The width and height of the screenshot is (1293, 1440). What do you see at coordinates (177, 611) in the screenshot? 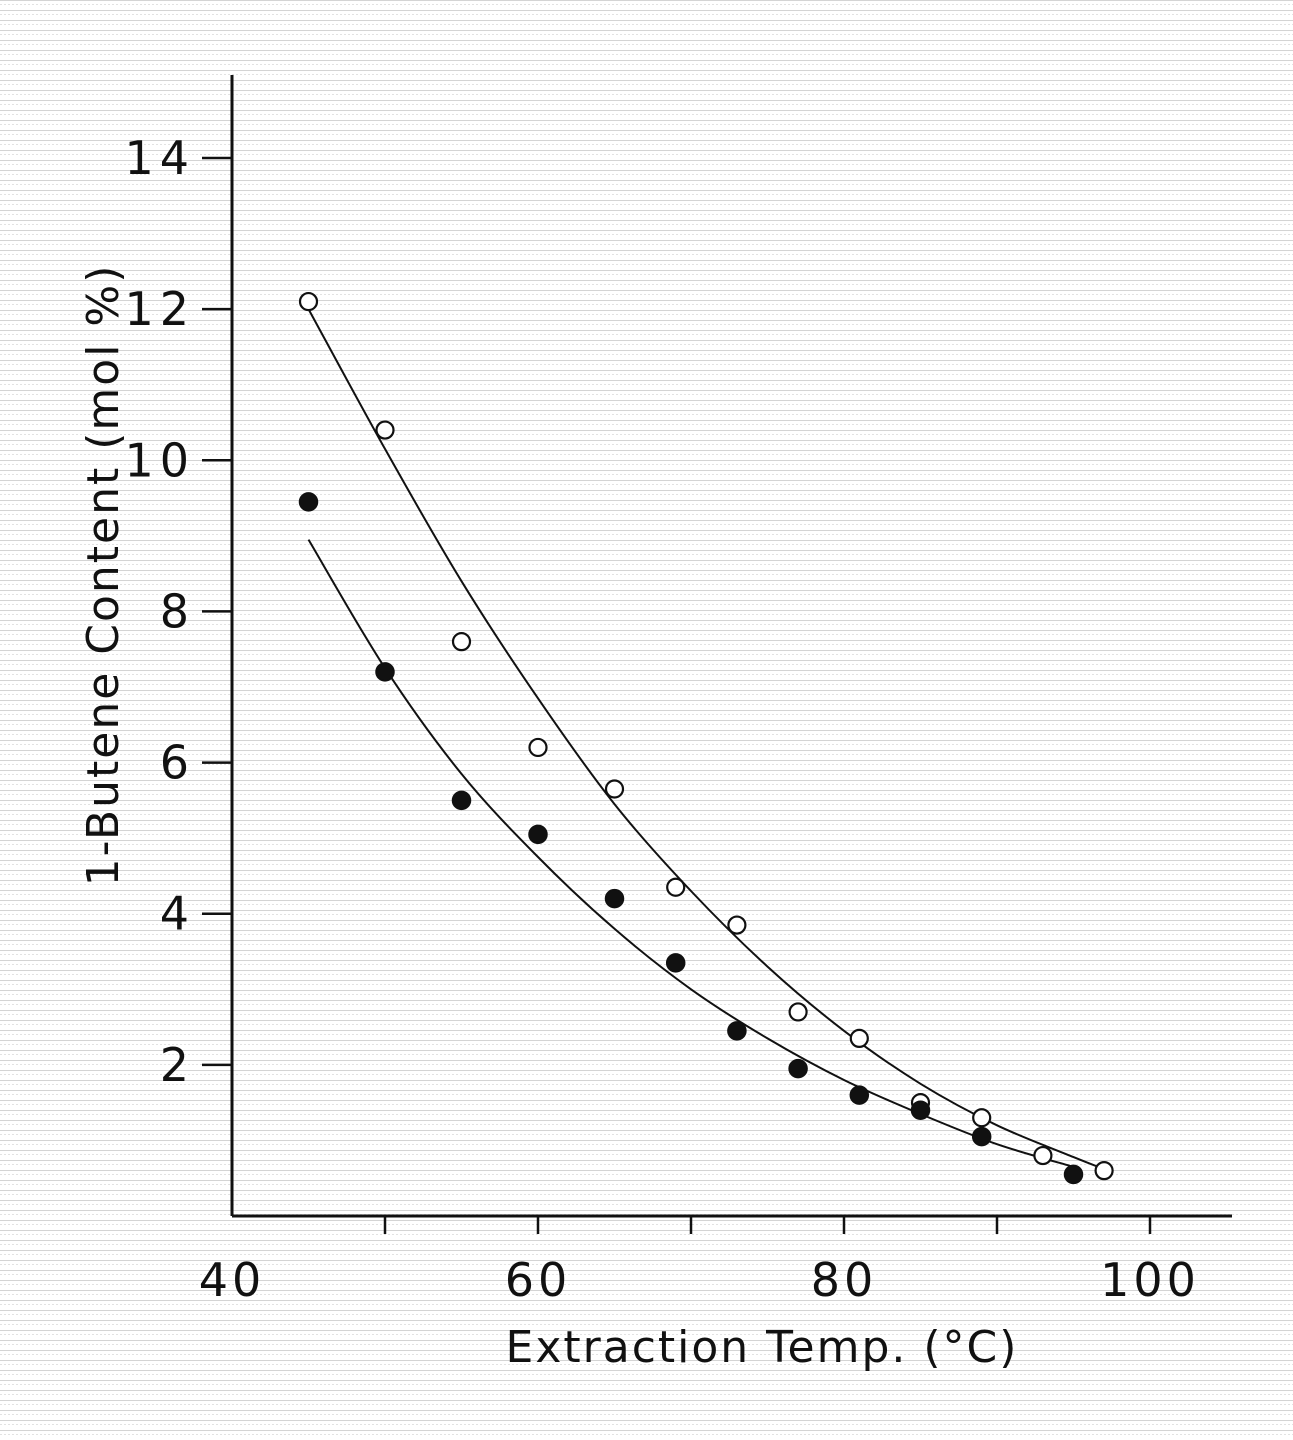
I see `y-tick-label: 8` at bounding box center [177, 611].